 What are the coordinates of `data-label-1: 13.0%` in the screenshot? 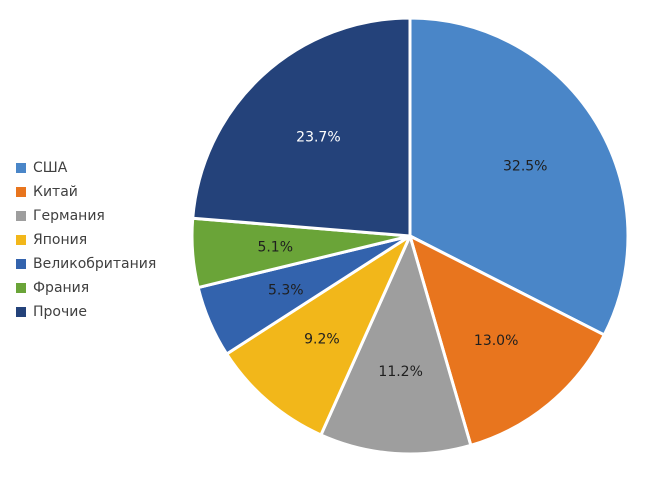 It's located at (496, 341).